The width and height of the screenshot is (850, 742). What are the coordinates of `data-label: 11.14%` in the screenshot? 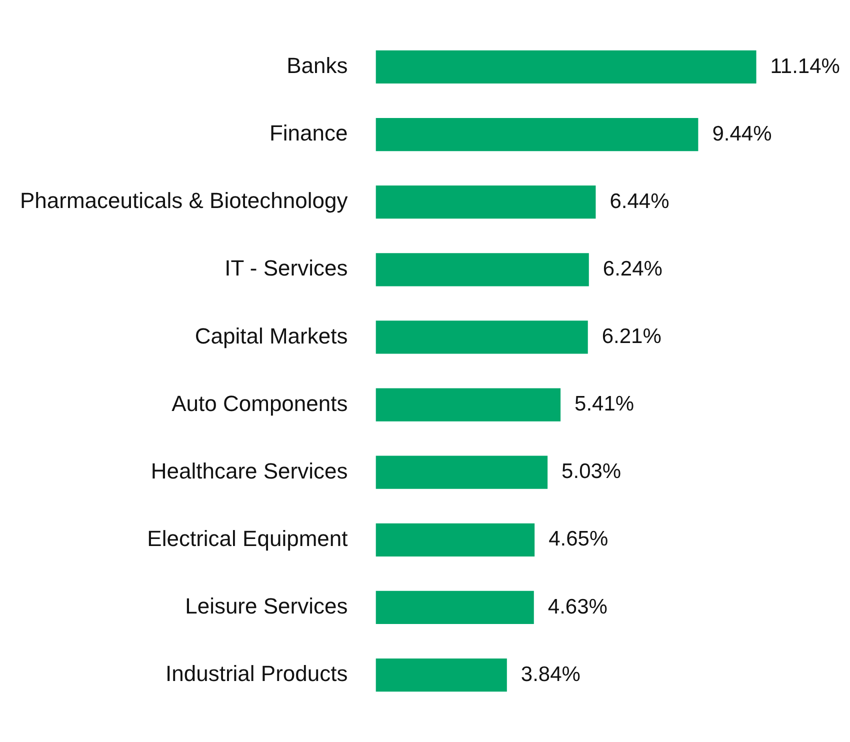 It's located at (805, 66).